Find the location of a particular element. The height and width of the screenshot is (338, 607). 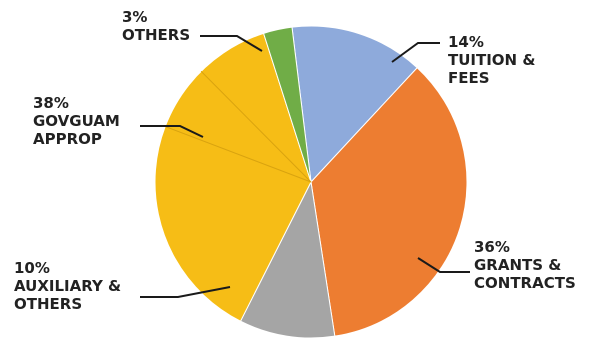

label-grants-line3: CONTRACTS is located at coordinates (525, 283).